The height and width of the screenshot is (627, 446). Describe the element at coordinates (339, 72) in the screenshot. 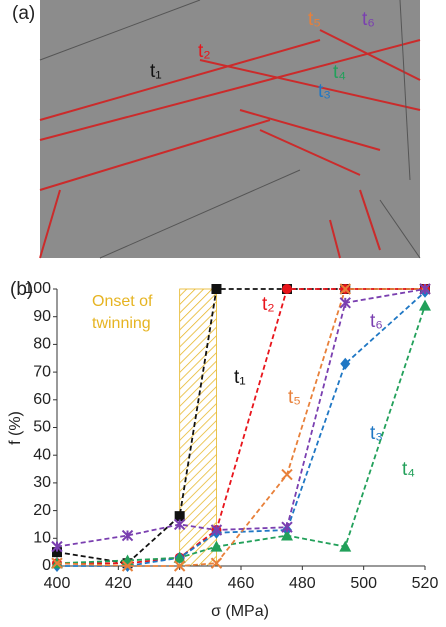

I see `image-label: t₄` at that location.